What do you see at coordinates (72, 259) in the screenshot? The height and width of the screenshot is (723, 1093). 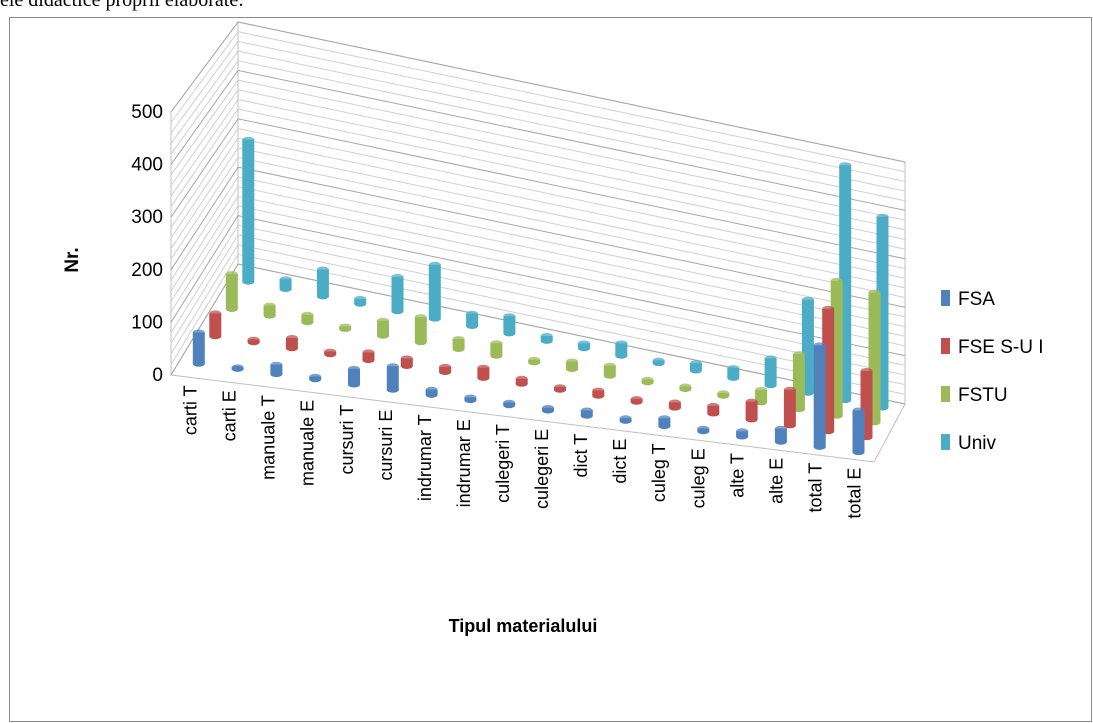 I see `y-axis-label: Nr.` at bounding box center [72, 259].